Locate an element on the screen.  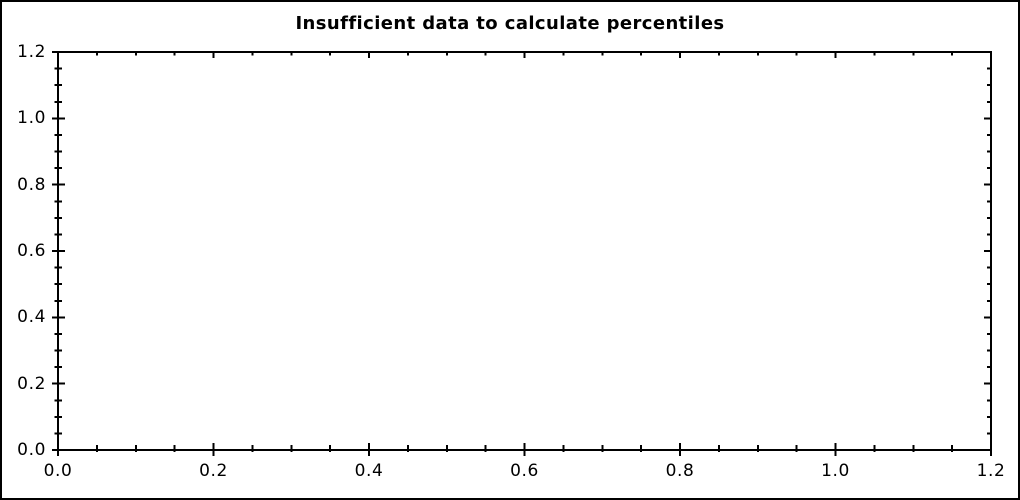
y-axis-tick-label: 1.2 is located at coordinates (31, 52).